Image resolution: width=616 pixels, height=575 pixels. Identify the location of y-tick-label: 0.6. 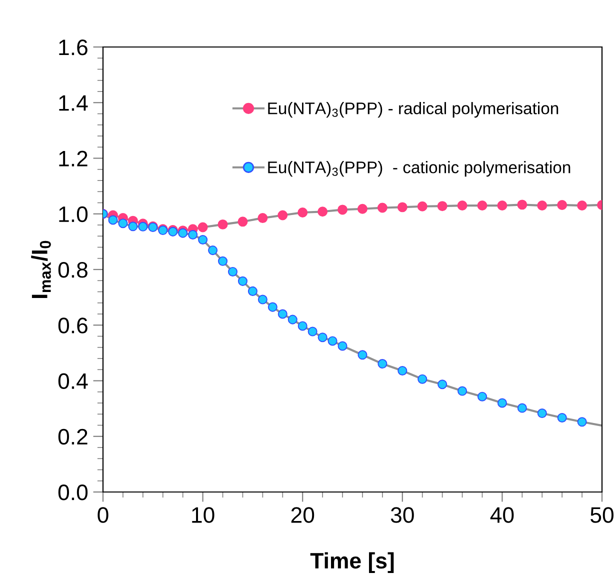
(73, 326).